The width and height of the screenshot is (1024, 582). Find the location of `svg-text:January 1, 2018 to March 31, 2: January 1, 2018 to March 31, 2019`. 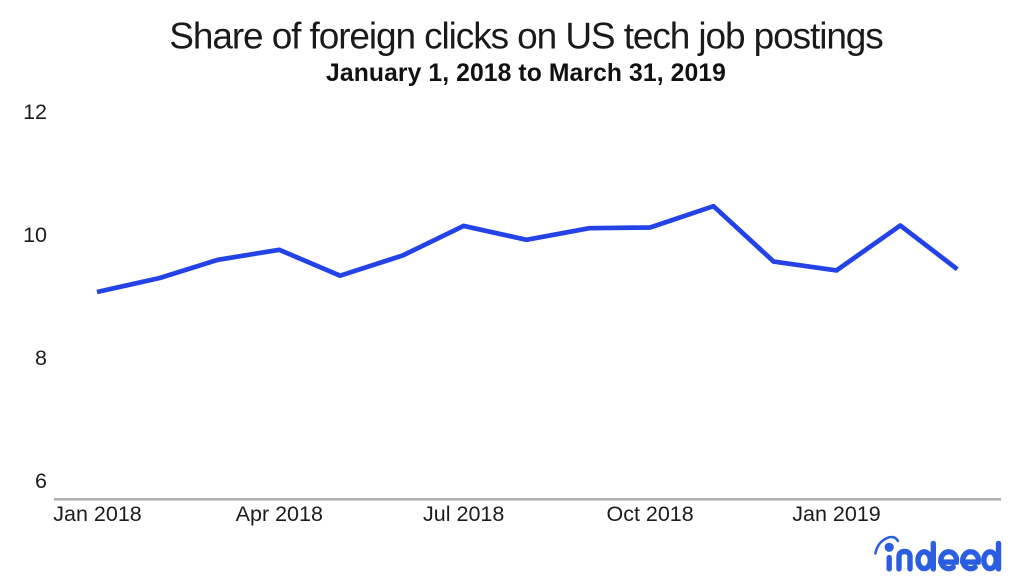

svg-text:January 1, 2018 to March 31, 2: January 1, 2018 to March 31, 2019 is located at coordinates (526, 73).